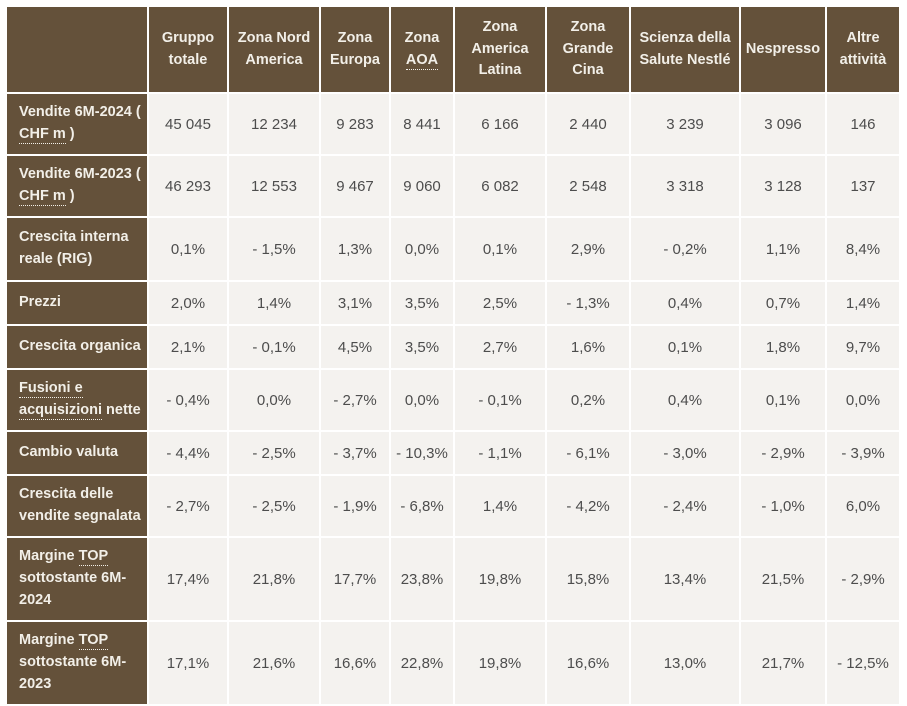 The height and width of the screenshot is (706, 907). What do you see at coordinates (863, 453) in the screenshot?
I see `value-cell: - 3,9%` at bounding box center [863, 453].